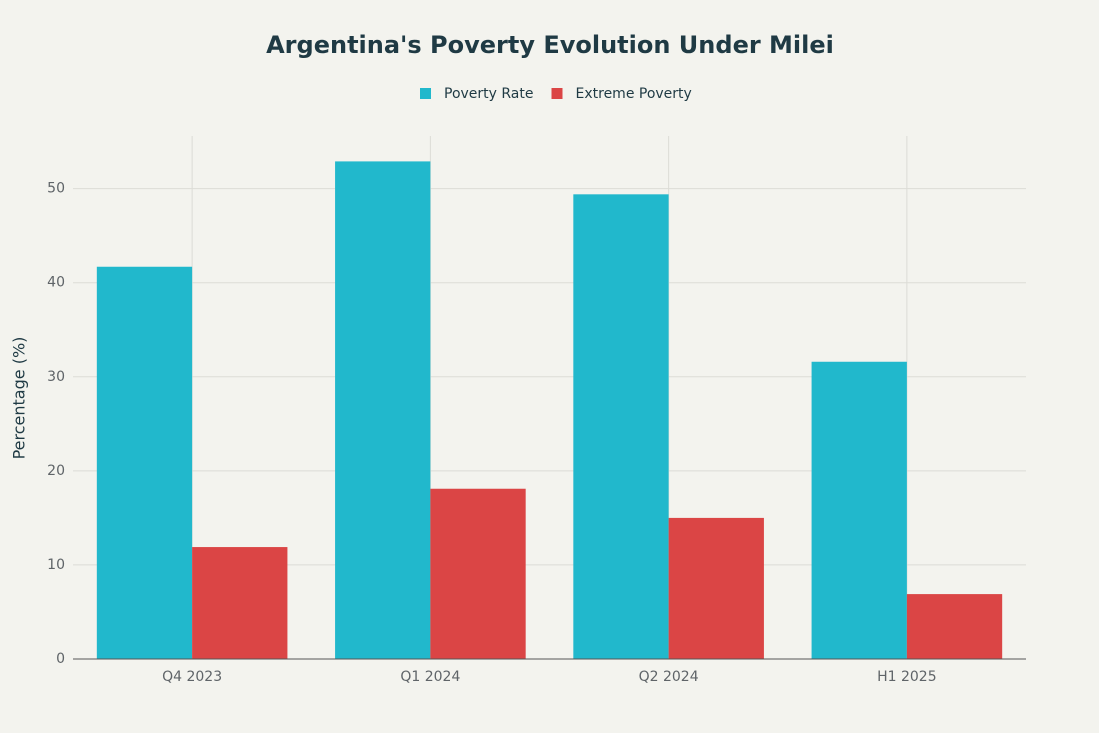 This screenshot has width=1099, height=733. What do you see at coordinates (634, 94) in the screenshot?
I see `legend-label: Extreme Poverty` at bounding box center [634, 94].